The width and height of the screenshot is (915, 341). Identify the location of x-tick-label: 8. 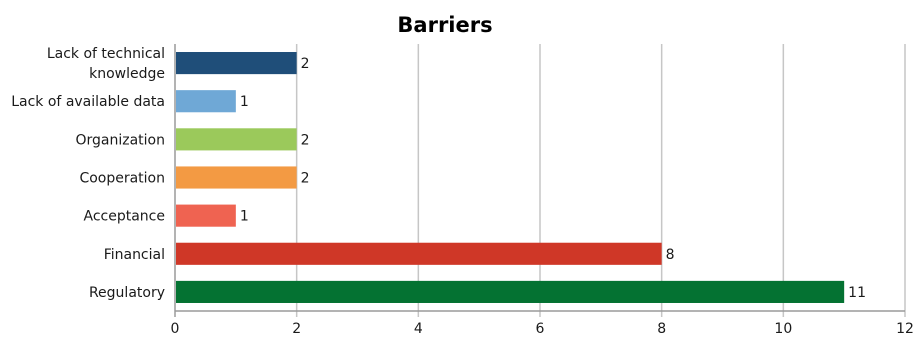
(661, 329).